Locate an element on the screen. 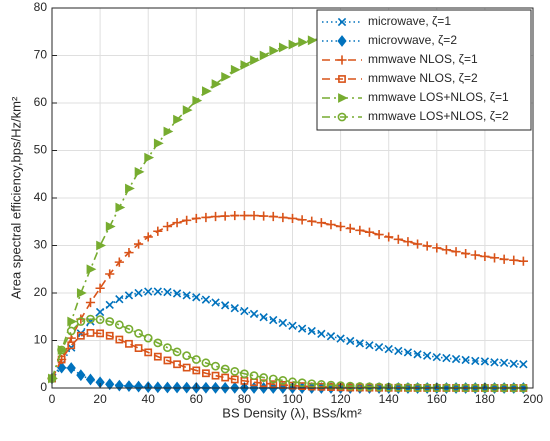 The width and height of the screenshot is (550, 441). x-axis-label: BS Density (λ), BSs/km² is located at coordinates (292, 412).